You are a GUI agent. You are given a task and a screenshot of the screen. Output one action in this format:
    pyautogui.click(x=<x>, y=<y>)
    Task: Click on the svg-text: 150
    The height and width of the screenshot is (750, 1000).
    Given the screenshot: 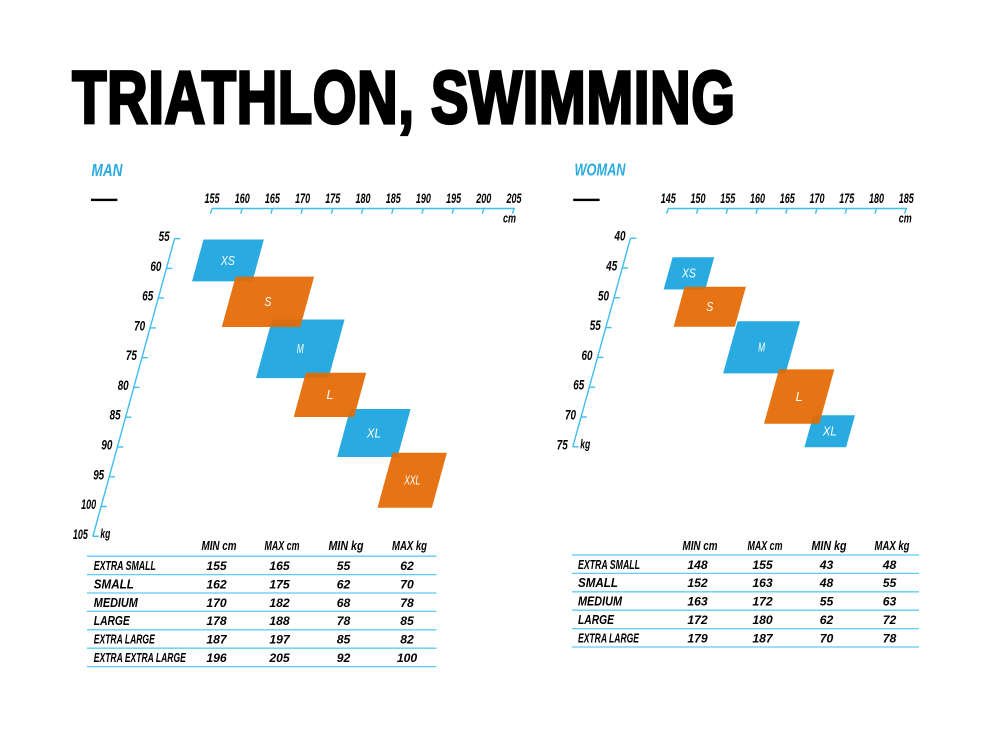 What is the action you would take?
    pyautogui.click(x=698, y=198)
    